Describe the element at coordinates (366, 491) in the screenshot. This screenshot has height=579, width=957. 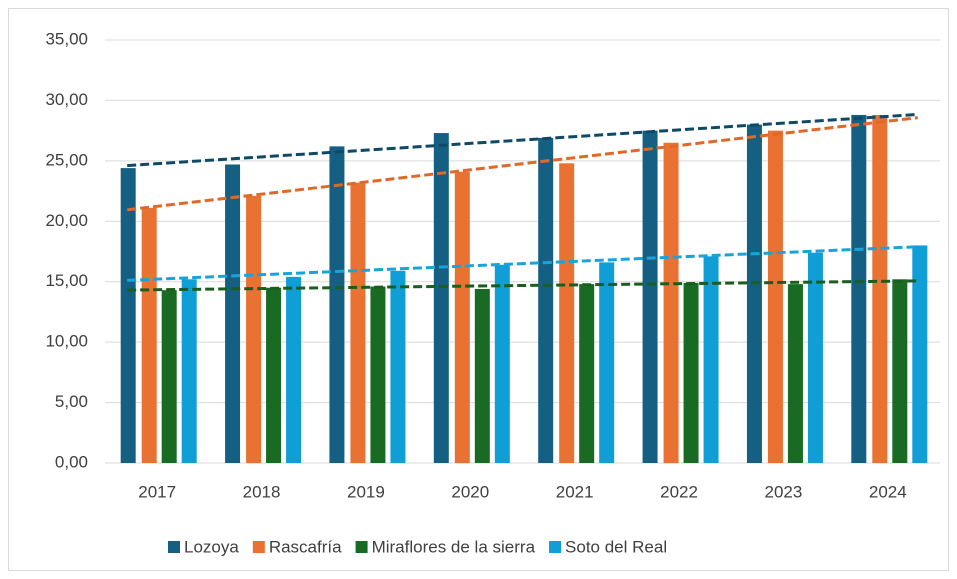
I see `x-tick-label: 2019` at that location.